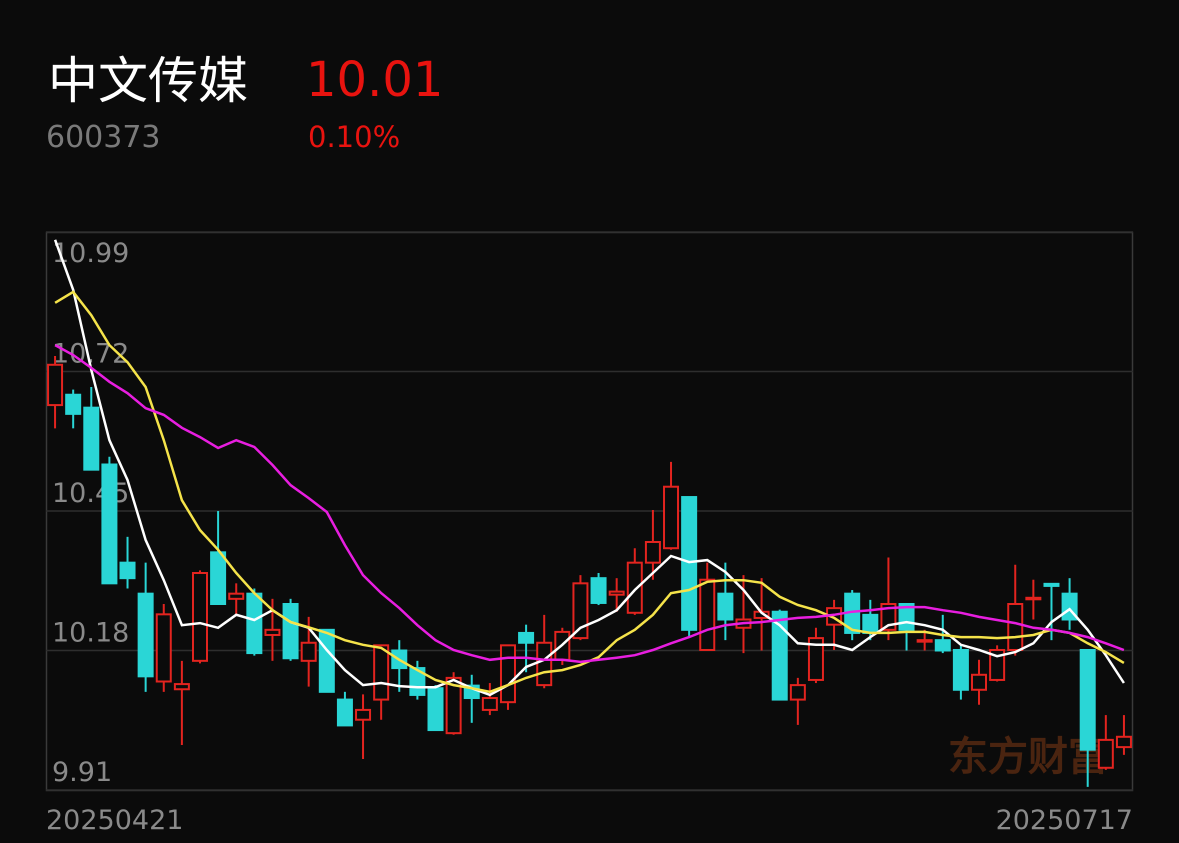 The height and width of the screenshot is (843, 1179). What do you see at coordinates (354, 137) in the screenshot?
I see `stock-change: 0.10%` at bounding box center [354, 137].